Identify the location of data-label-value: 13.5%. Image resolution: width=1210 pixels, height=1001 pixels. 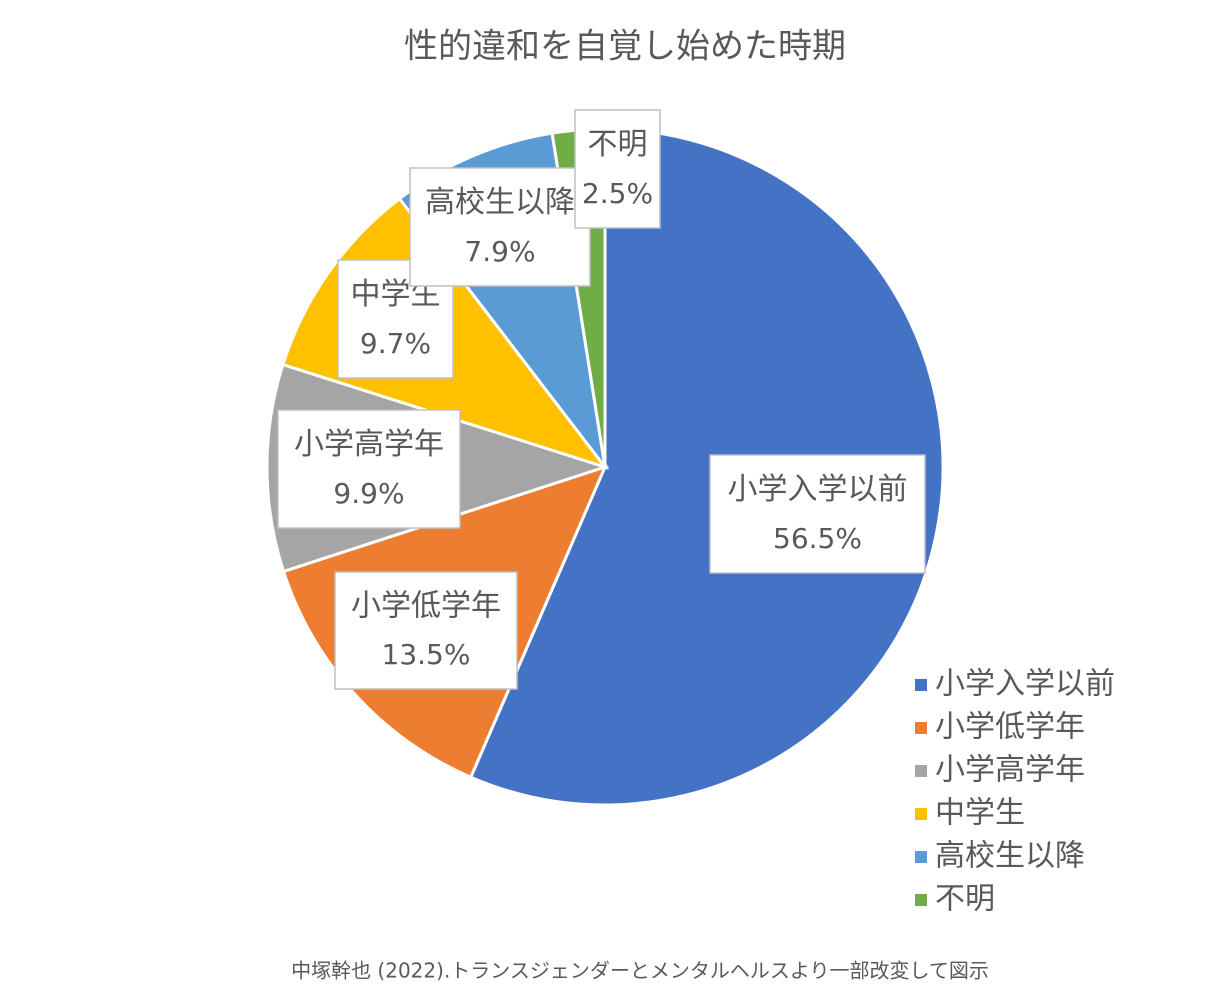
(426, 654).